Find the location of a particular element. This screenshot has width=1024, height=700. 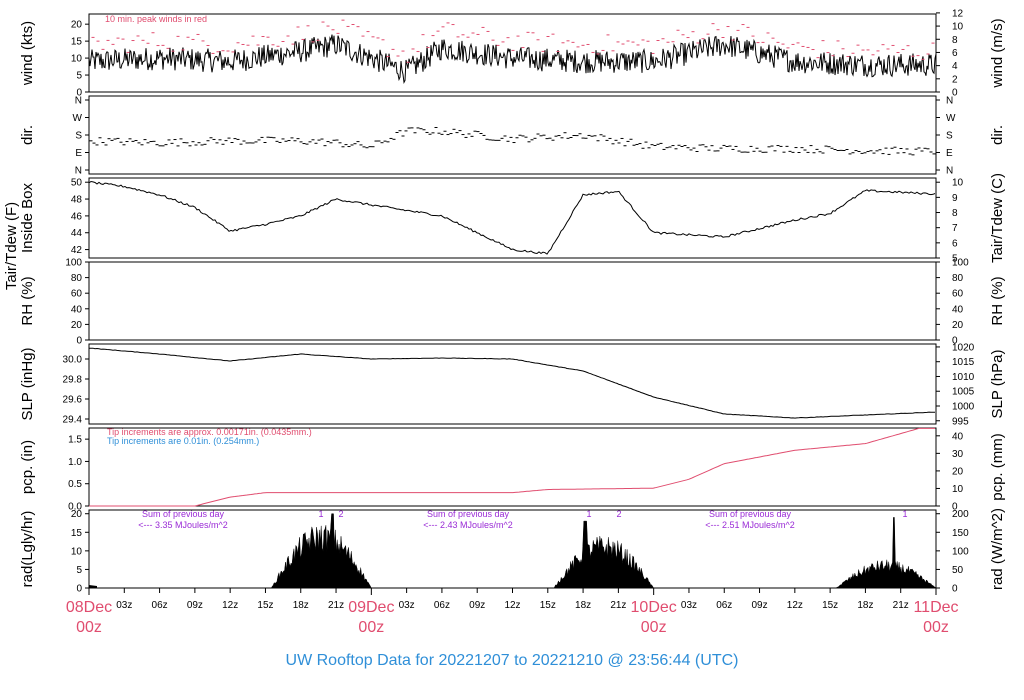

rh-ytick-label: 20 is located at coordinates (77, 325).